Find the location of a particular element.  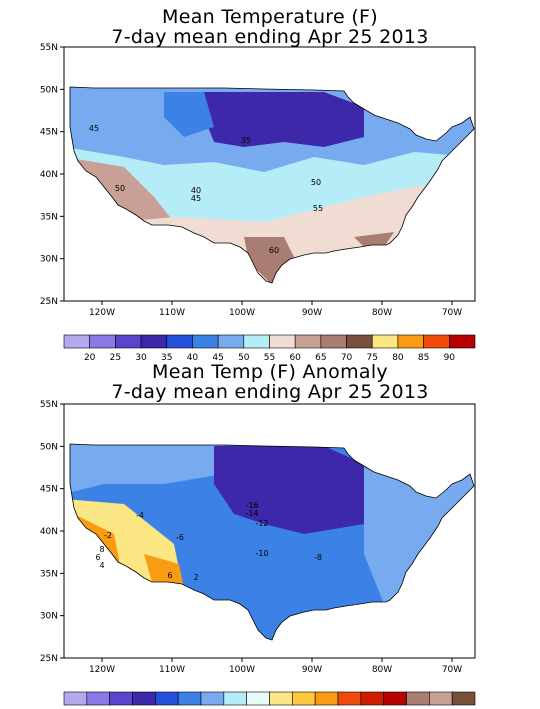

colorbar-tick-label: 30 is located at coordinates (141, 358).